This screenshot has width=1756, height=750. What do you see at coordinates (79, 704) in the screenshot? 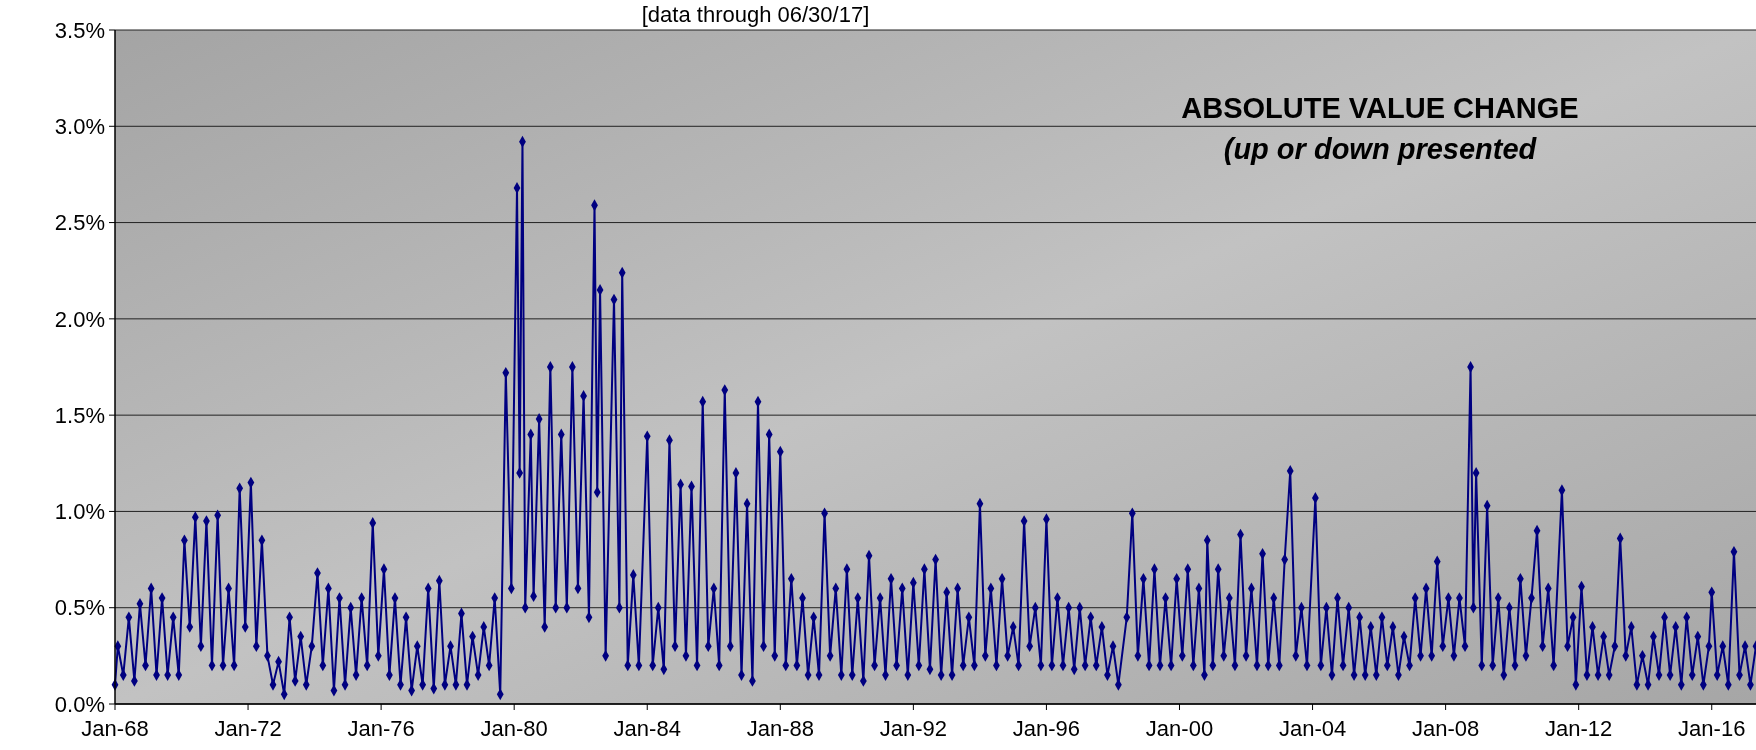
I see `y-tick-label: 0.0%` at bounding box center [79, 704].